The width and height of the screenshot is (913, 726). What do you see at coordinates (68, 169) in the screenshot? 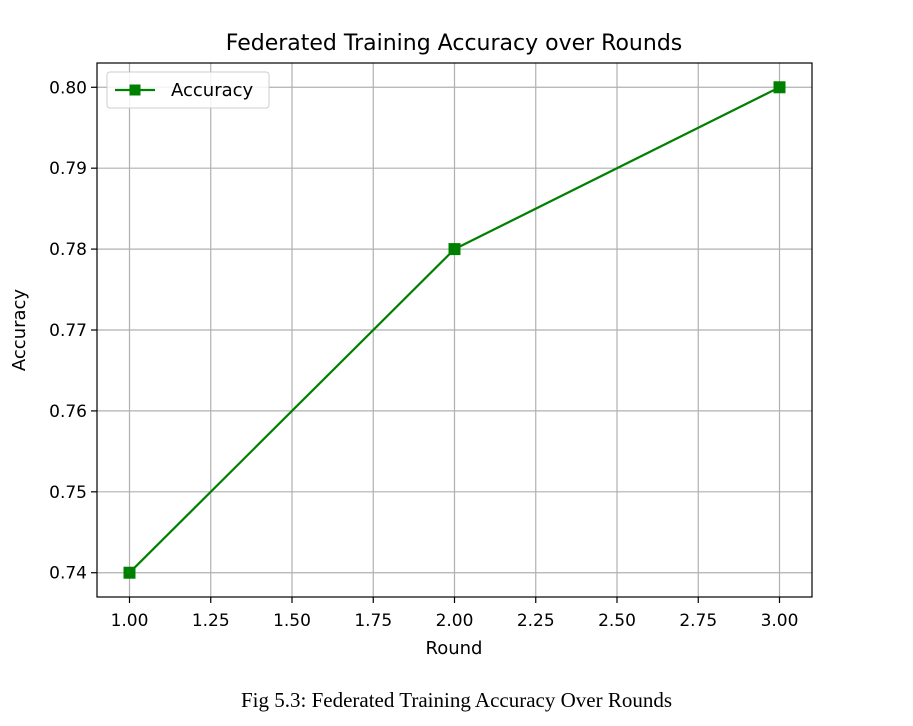
I see `y-tick-label: 0.79` at bounding box center [68, 169].